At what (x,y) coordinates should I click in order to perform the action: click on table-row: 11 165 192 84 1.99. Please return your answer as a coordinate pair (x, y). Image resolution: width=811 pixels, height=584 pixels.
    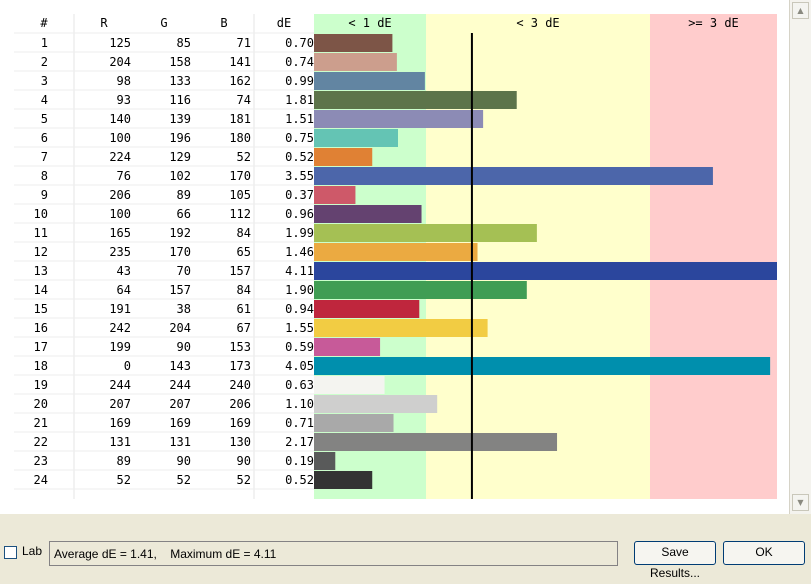
    Looking at the image, I should click on (285, 233).